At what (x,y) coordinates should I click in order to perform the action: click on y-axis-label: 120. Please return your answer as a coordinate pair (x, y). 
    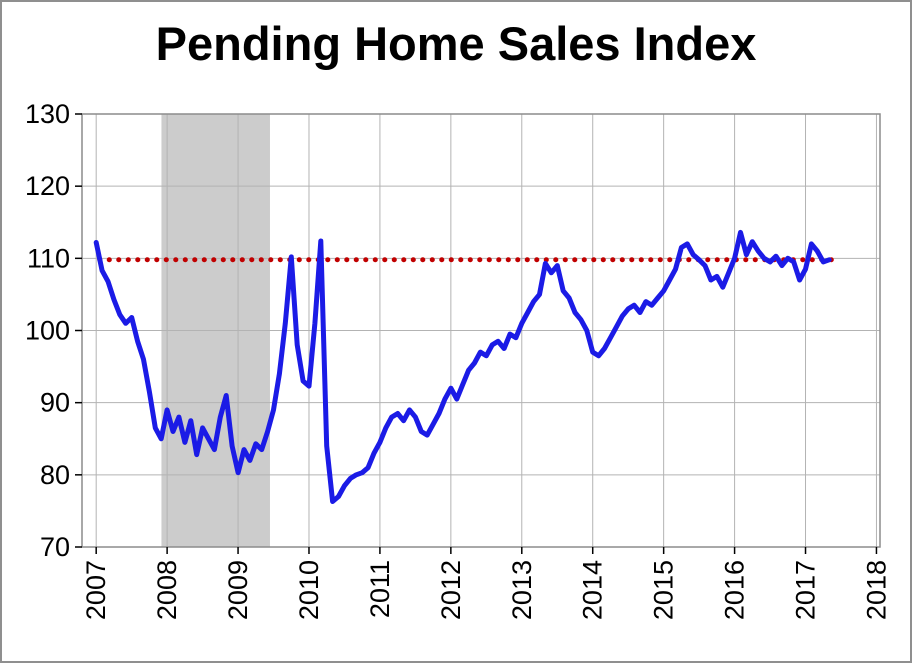
    Looking at the image, I should click on (47, 186).